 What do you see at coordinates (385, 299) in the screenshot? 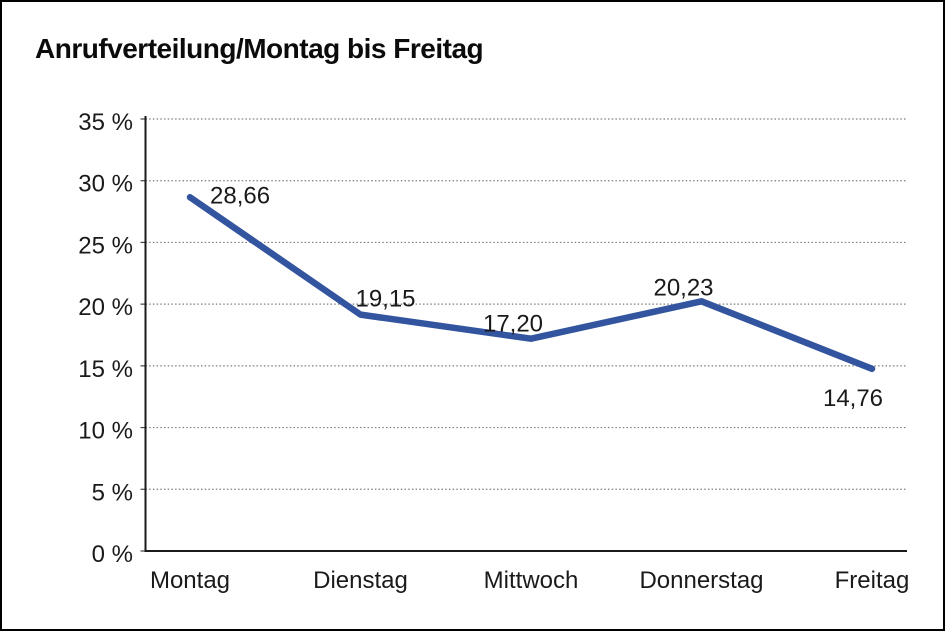
I see `data-point-label: 19,15` at bounding box center [385, 299].